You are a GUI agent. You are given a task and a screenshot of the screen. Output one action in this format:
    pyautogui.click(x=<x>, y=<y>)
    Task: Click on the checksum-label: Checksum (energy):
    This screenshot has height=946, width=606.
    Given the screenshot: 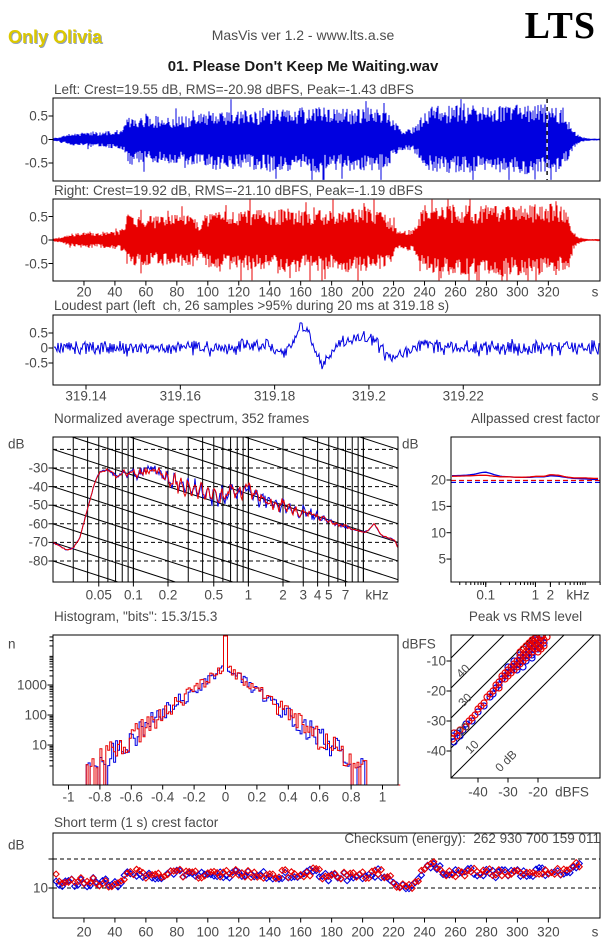 What is the action you would take?
    pyautogui.click(x=405, y=838)
    